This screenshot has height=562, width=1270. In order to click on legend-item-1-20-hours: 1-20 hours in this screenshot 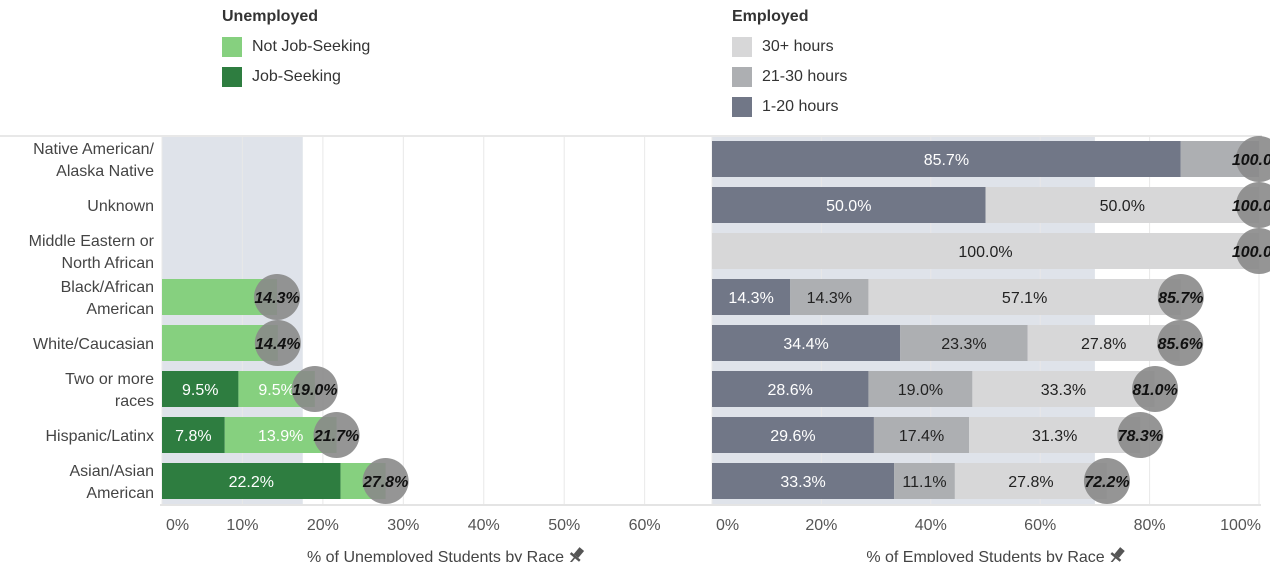, I will do `click(789, 107)`.